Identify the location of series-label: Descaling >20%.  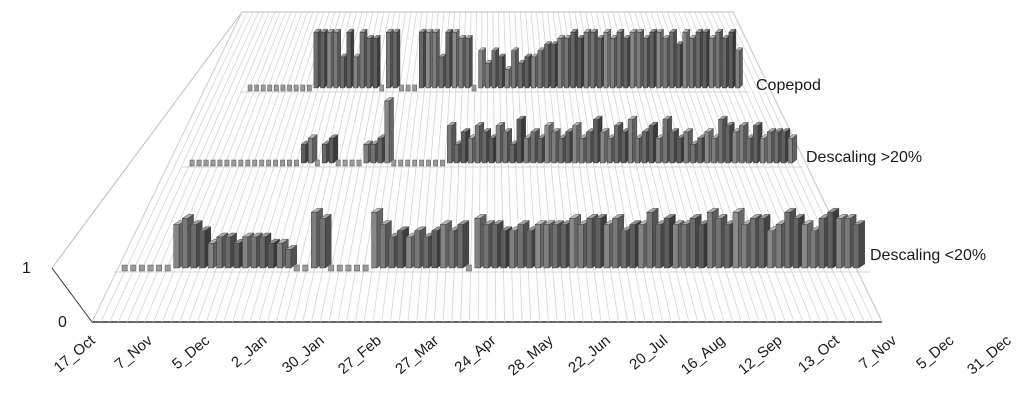
(864, 157).